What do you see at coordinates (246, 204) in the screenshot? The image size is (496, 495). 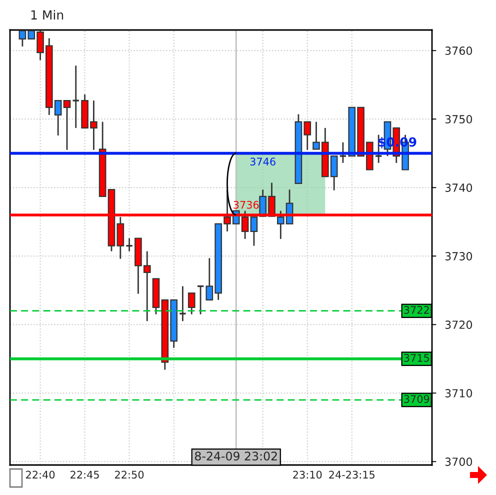 I see `annotation: 3736` at bounding box center [246, 204].